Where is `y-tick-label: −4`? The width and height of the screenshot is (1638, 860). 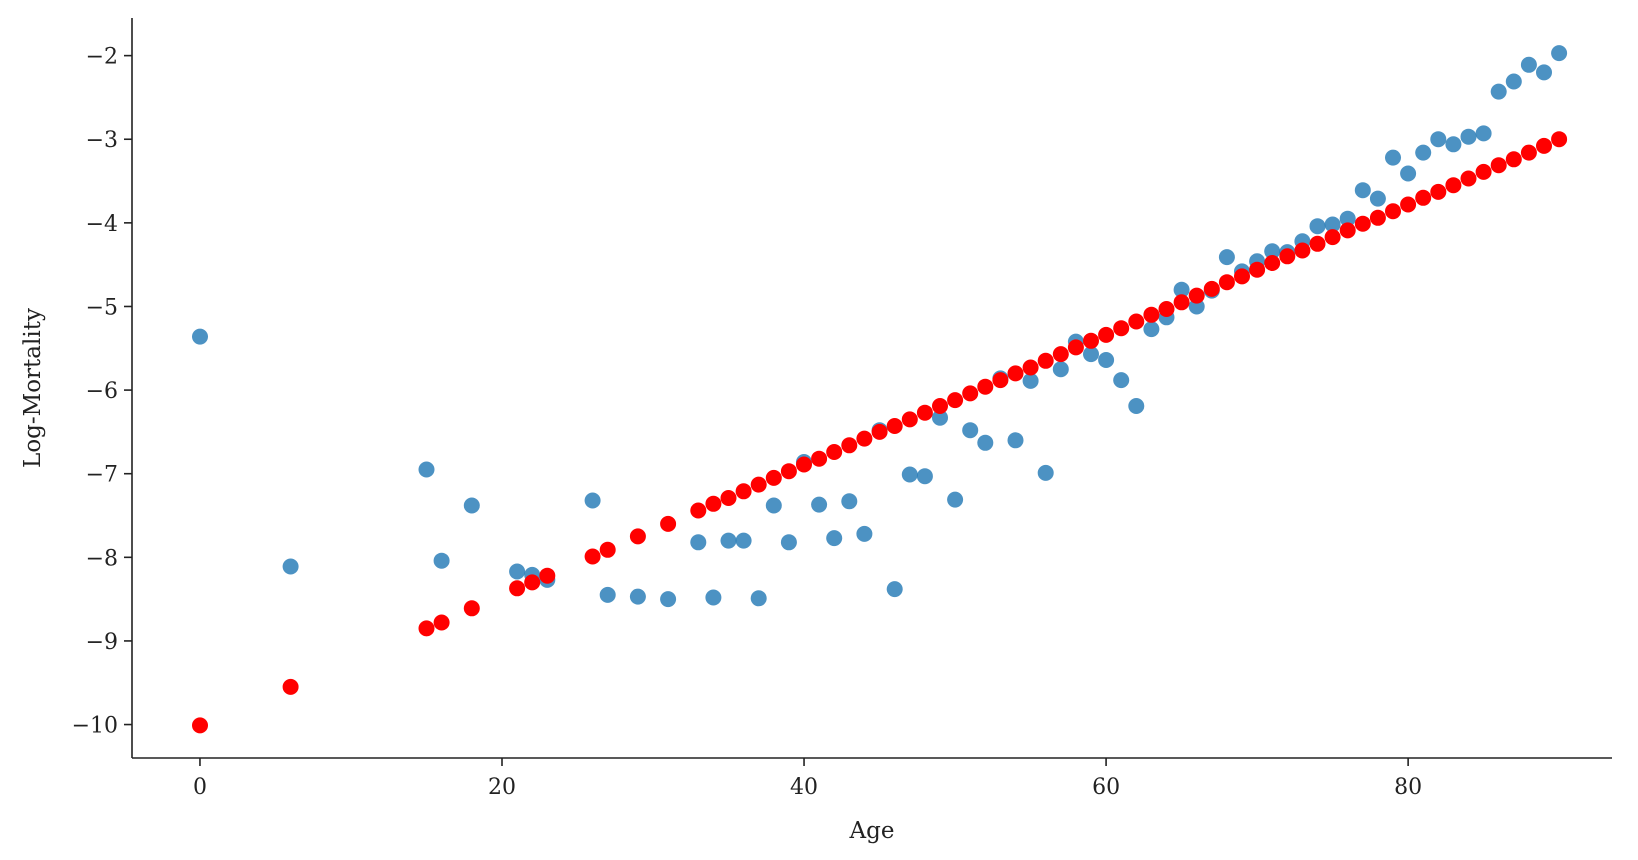 y-tick-label: −4 is located at coordinates (102, 224).